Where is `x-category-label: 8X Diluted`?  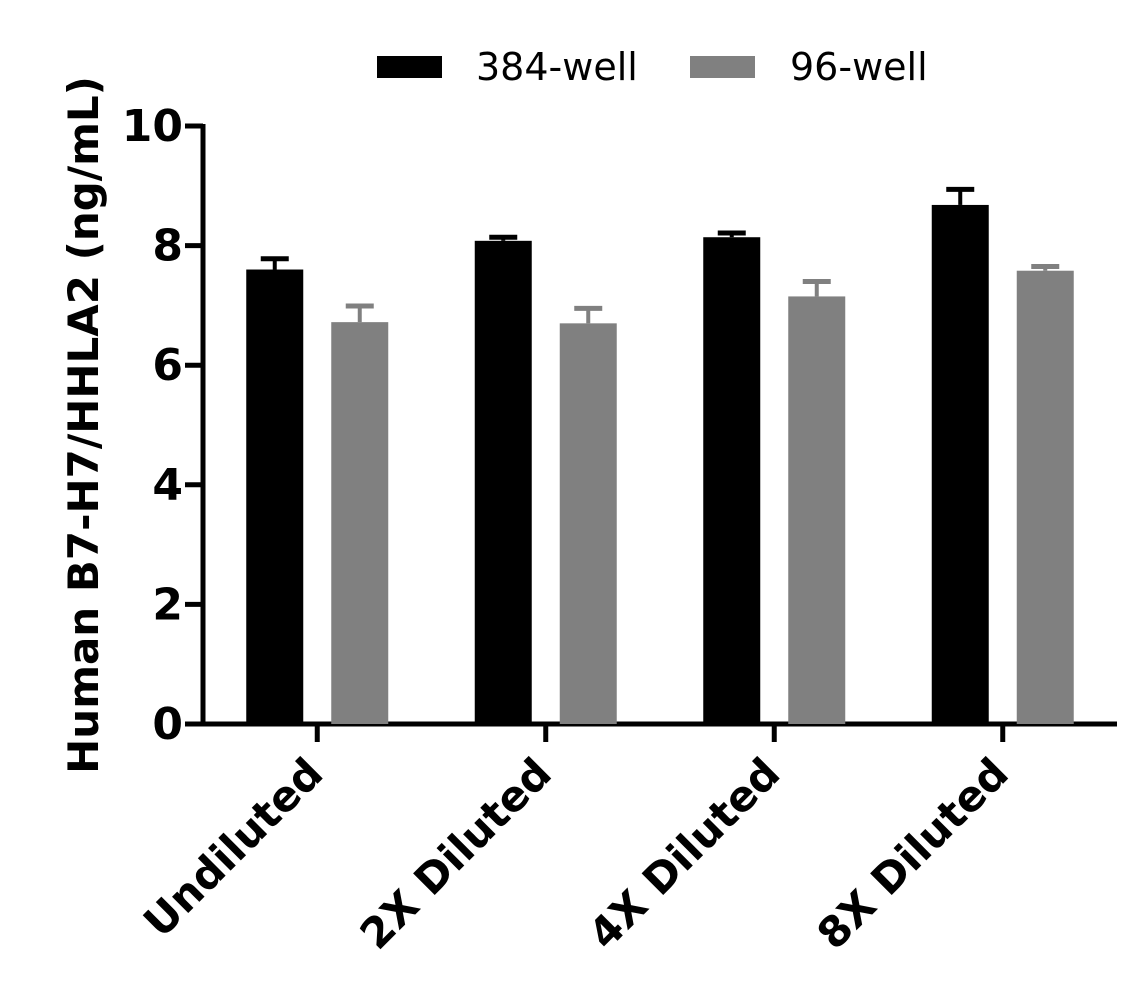 x-category-label: 8X Diluted is located at coordinates (913, 853).